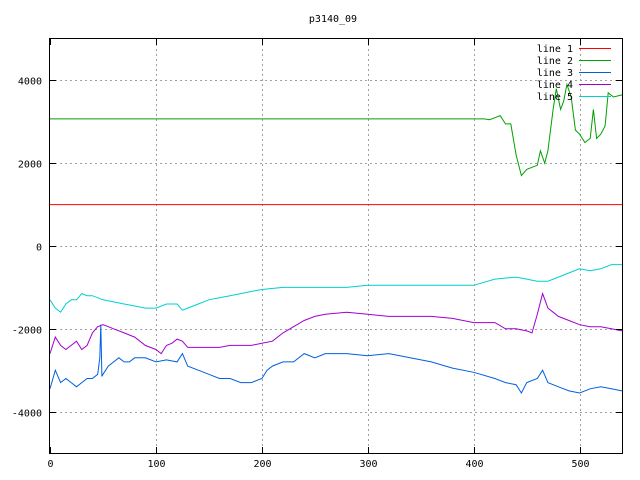 This screenshot has width=640, height=480. What do you see at coordinates (27, 414) in the screenshot?
I see `y-tick-label: -4000` at bounding box center [27, 414].